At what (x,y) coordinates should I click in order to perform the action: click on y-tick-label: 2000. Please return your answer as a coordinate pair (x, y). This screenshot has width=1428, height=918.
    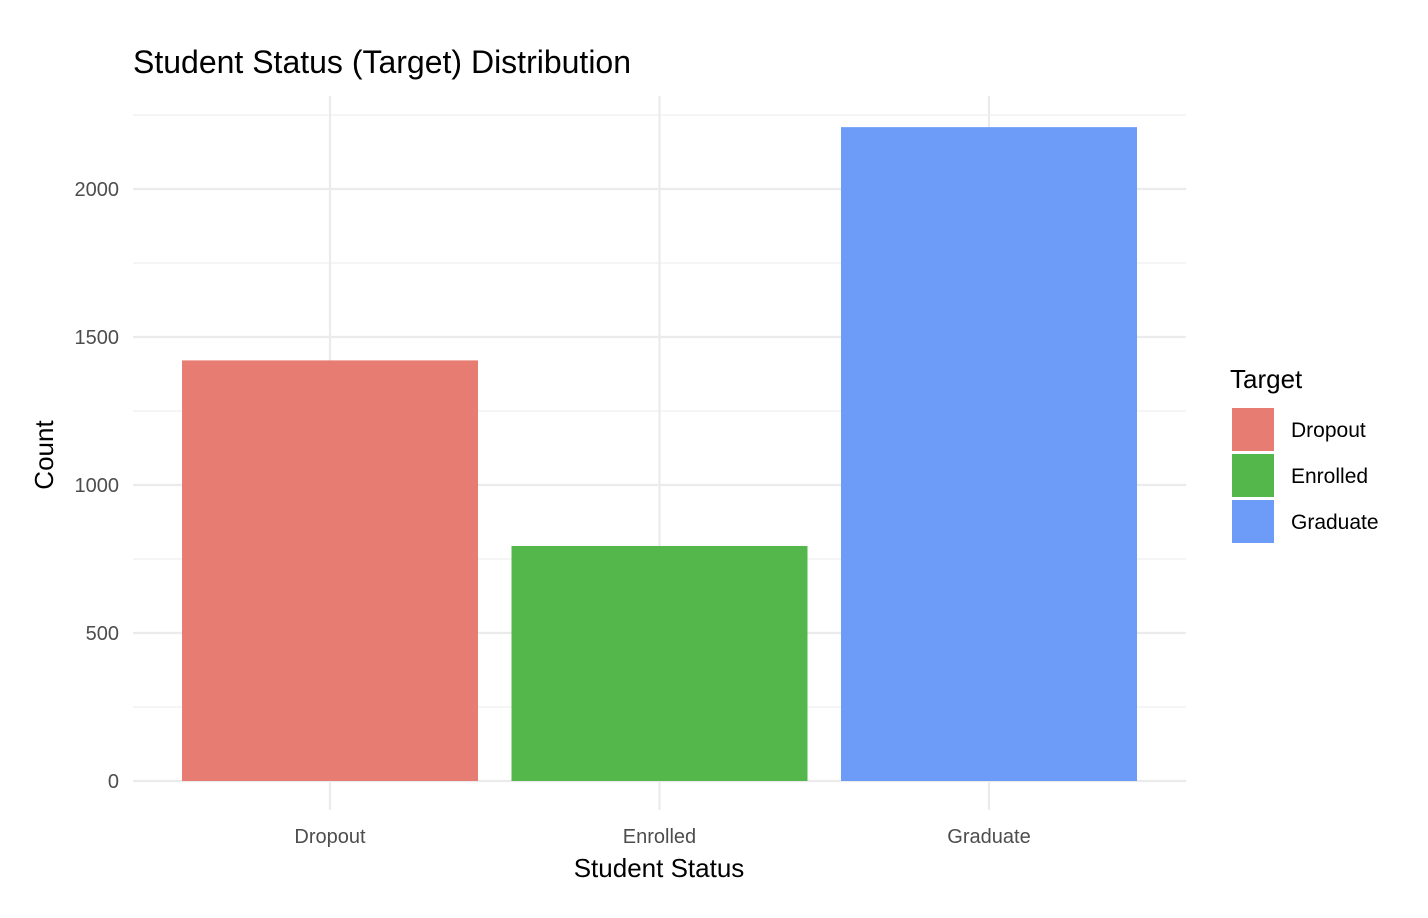
    Looking at the image, I should click on (97, 190).